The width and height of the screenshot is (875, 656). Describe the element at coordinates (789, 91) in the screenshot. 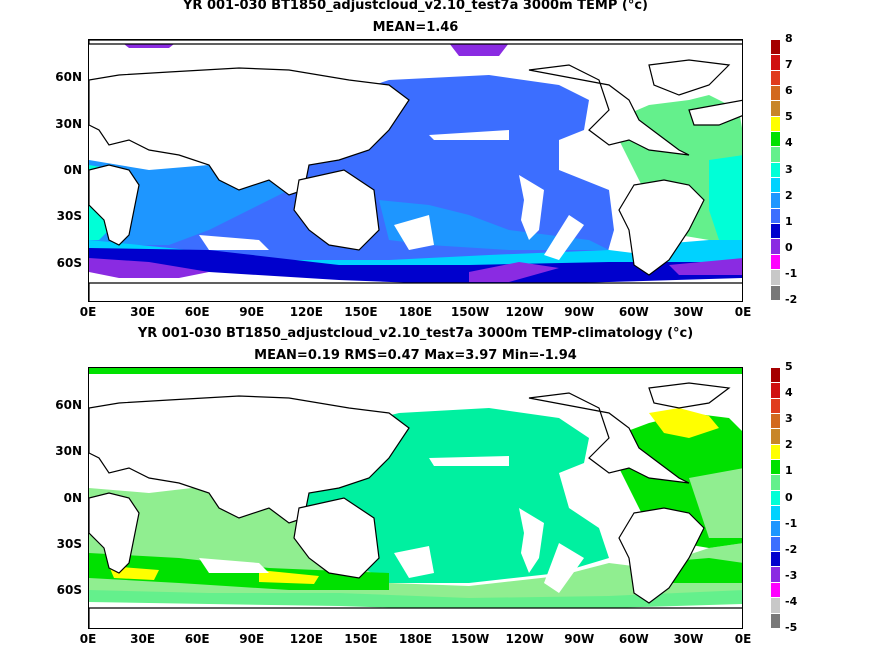

I see `colorbar-label: 6` at that location.